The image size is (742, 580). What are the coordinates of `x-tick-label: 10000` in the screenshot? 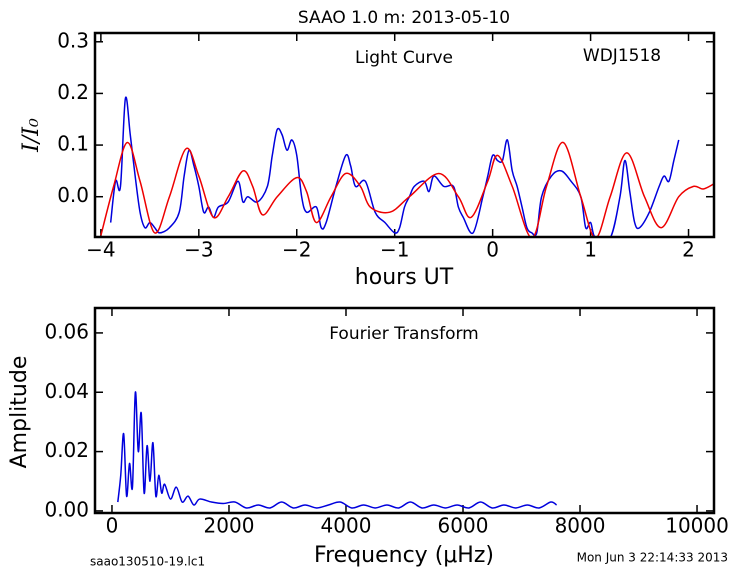 It's located at (697, 526).